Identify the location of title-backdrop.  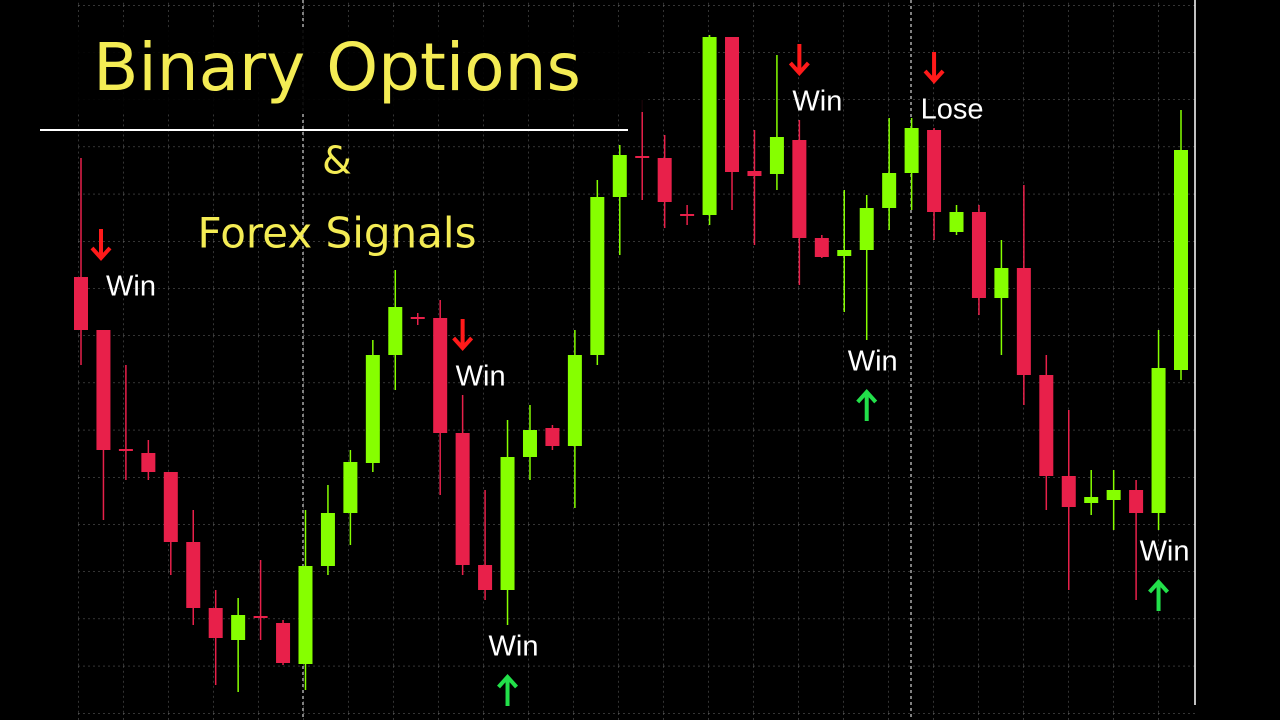
(335, 70).